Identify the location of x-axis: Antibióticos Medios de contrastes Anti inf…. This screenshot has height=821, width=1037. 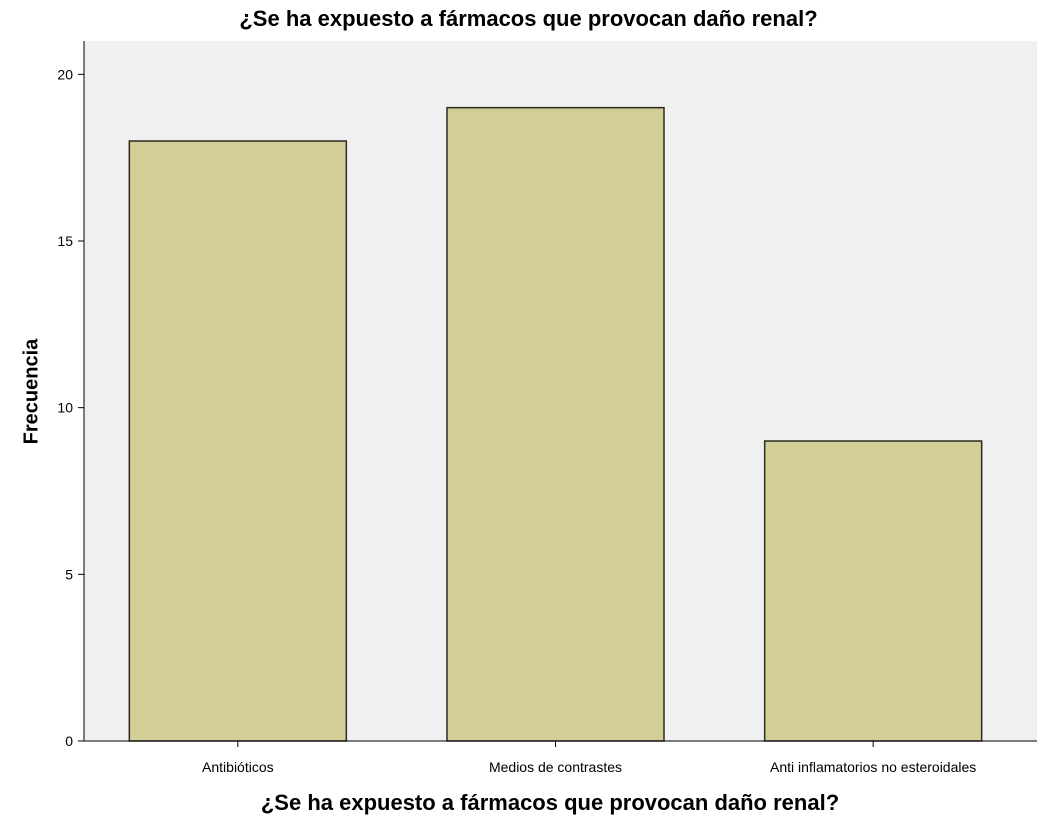
(560, 757).